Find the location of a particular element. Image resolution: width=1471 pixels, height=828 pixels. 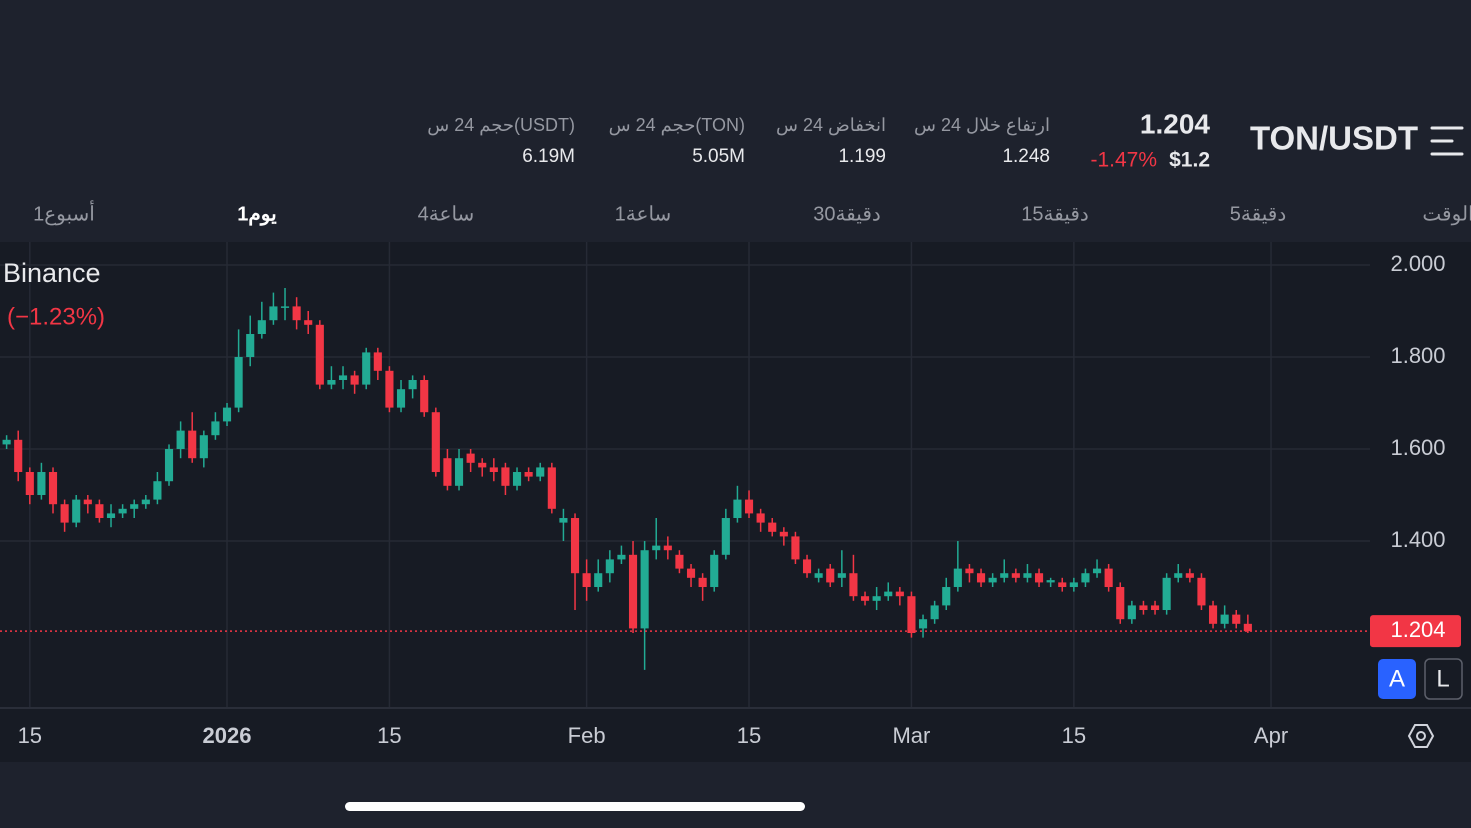

interval-tab: 1يوم is located at coordinates (257, 214).